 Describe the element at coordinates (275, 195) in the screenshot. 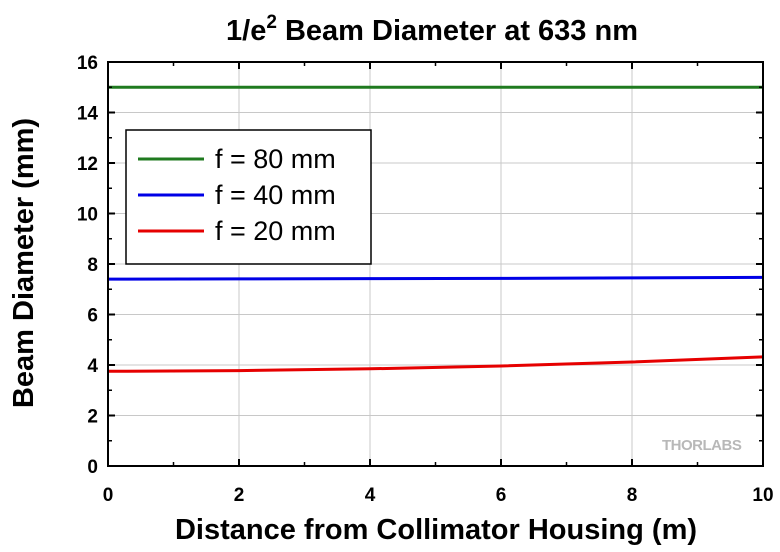

I see `legend-label-2: f = 40 mm` at that location.